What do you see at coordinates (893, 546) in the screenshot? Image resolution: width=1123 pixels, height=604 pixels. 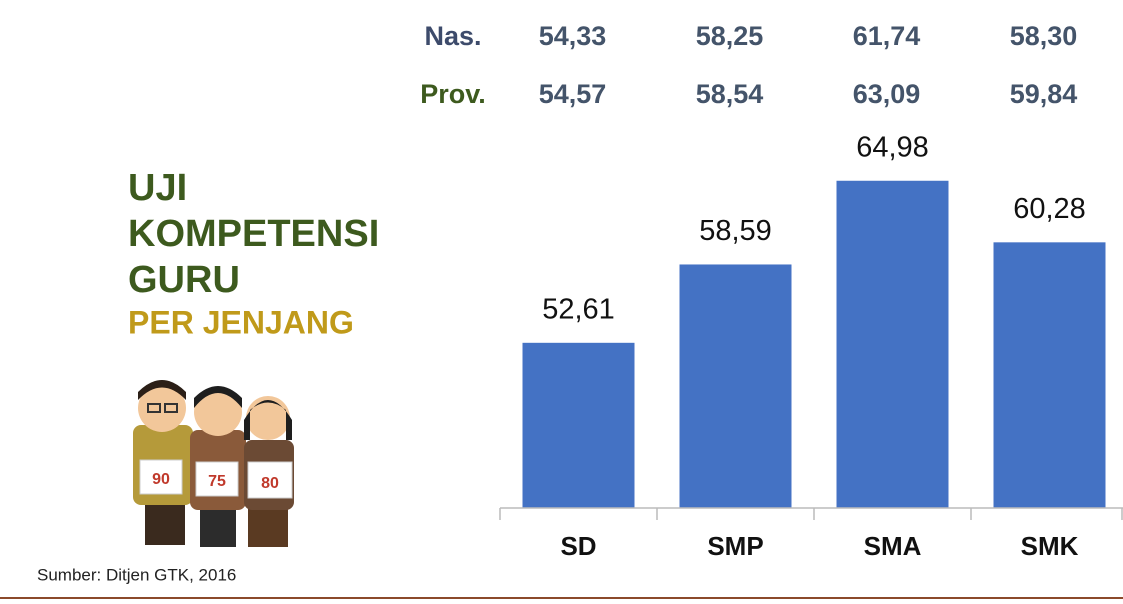 I see `x-tick-label: SMA` at bounding box center [893, 546].